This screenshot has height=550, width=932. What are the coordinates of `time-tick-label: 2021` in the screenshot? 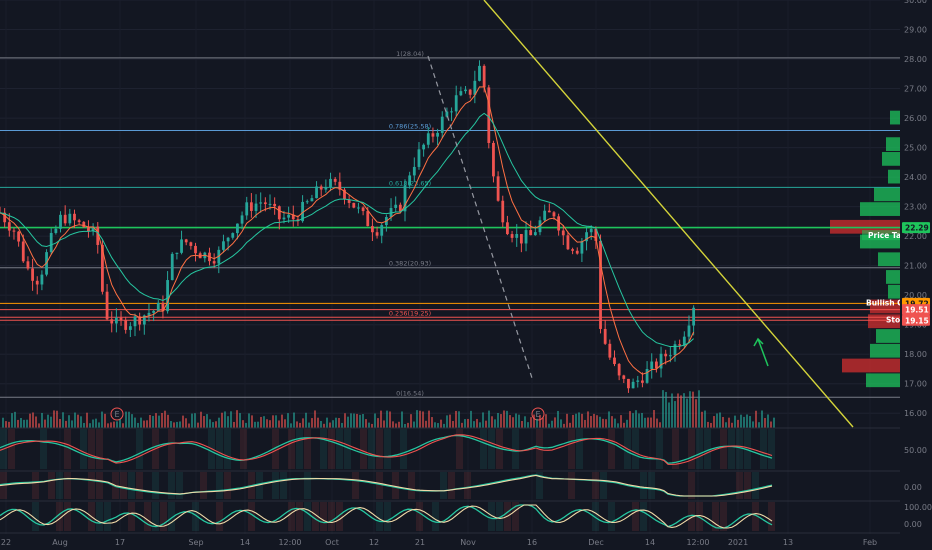 It's located at (738, 542).